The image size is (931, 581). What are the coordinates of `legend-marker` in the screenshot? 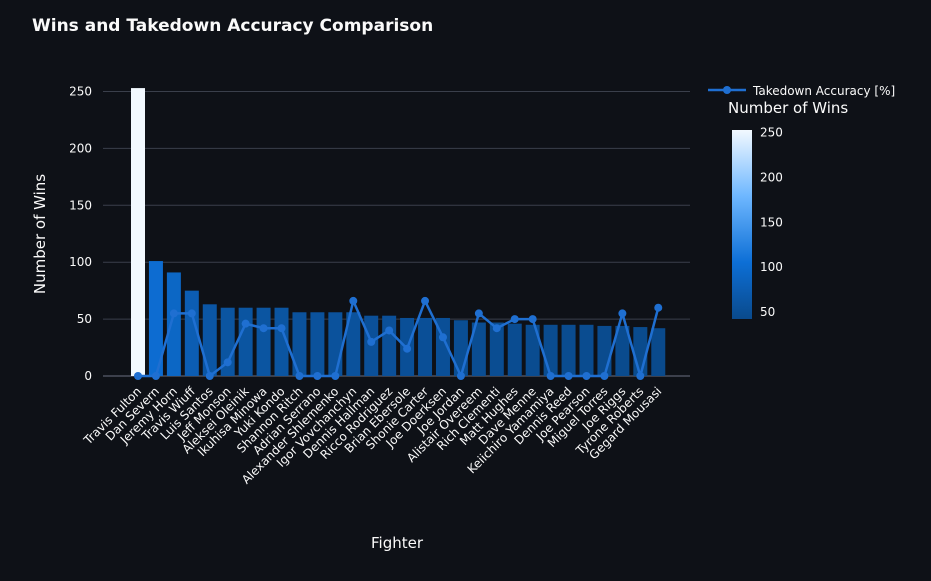 It's located at (727, 90).